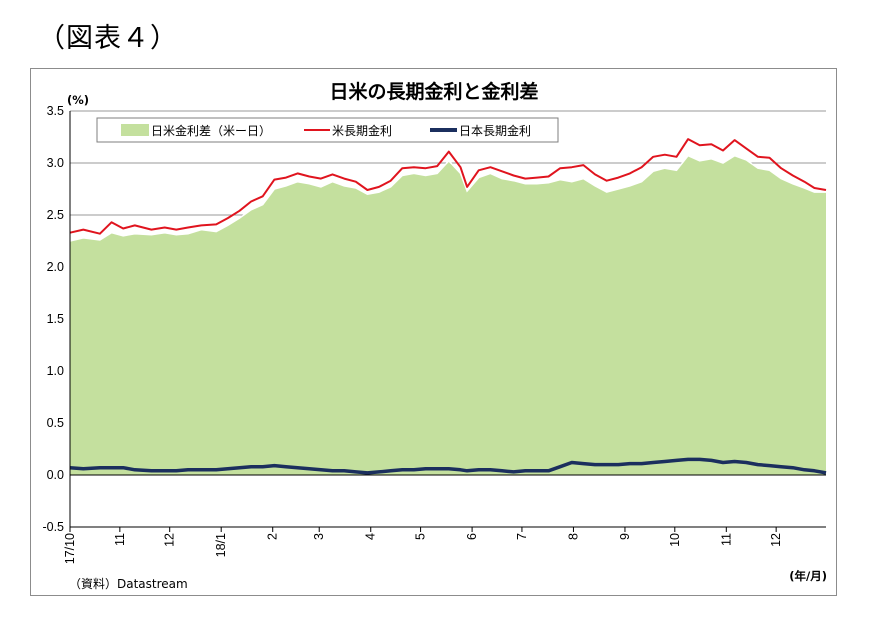 The image size is (869, 621). I want to click on spread-area-edge, so click(447, 198).